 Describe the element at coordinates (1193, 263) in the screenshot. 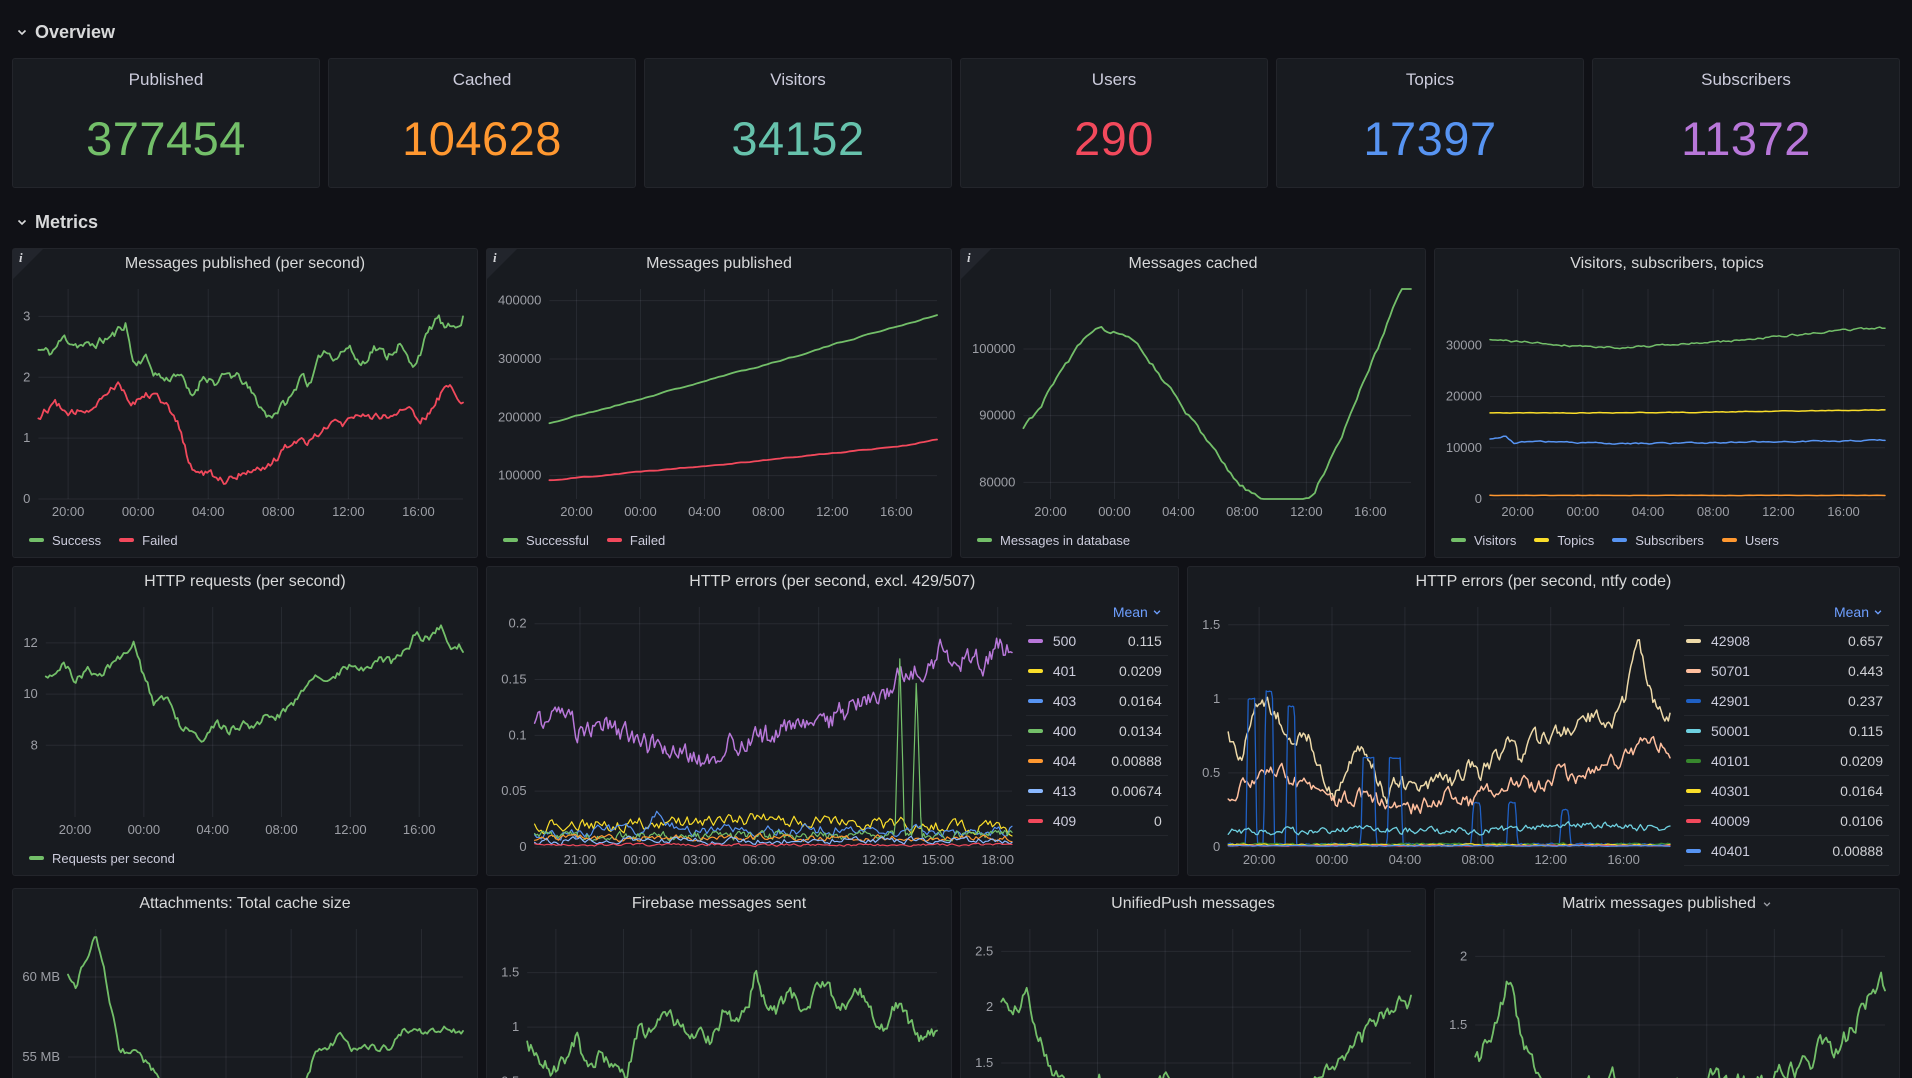

I see `panel-title: Messages cached` at that location.